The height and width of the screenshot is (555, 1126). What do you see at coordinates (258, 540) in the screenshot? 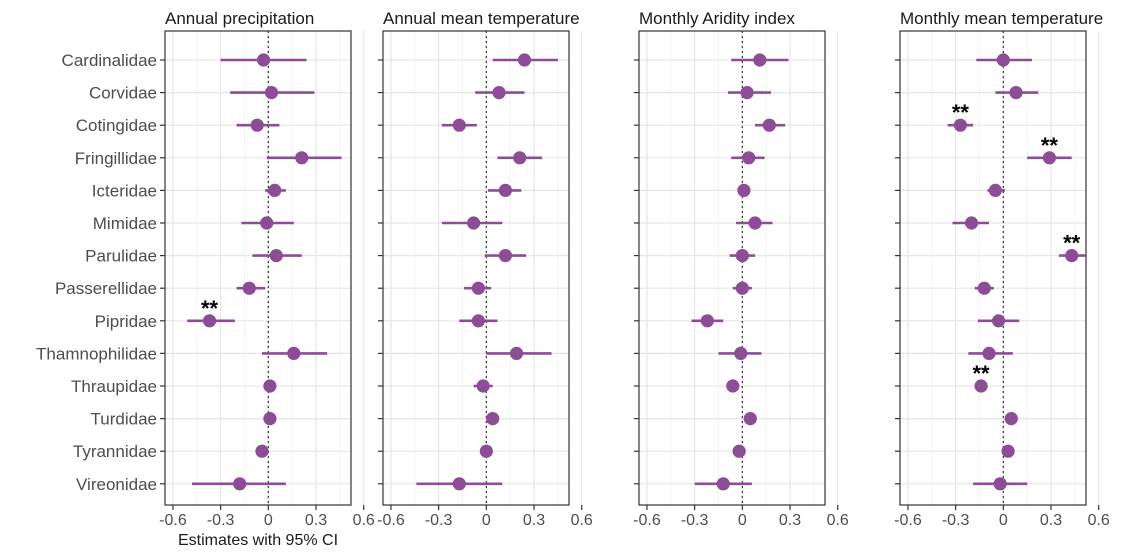
I see `x-axis-title: Estimates with 95% CI` at bounding box center [258, 540].